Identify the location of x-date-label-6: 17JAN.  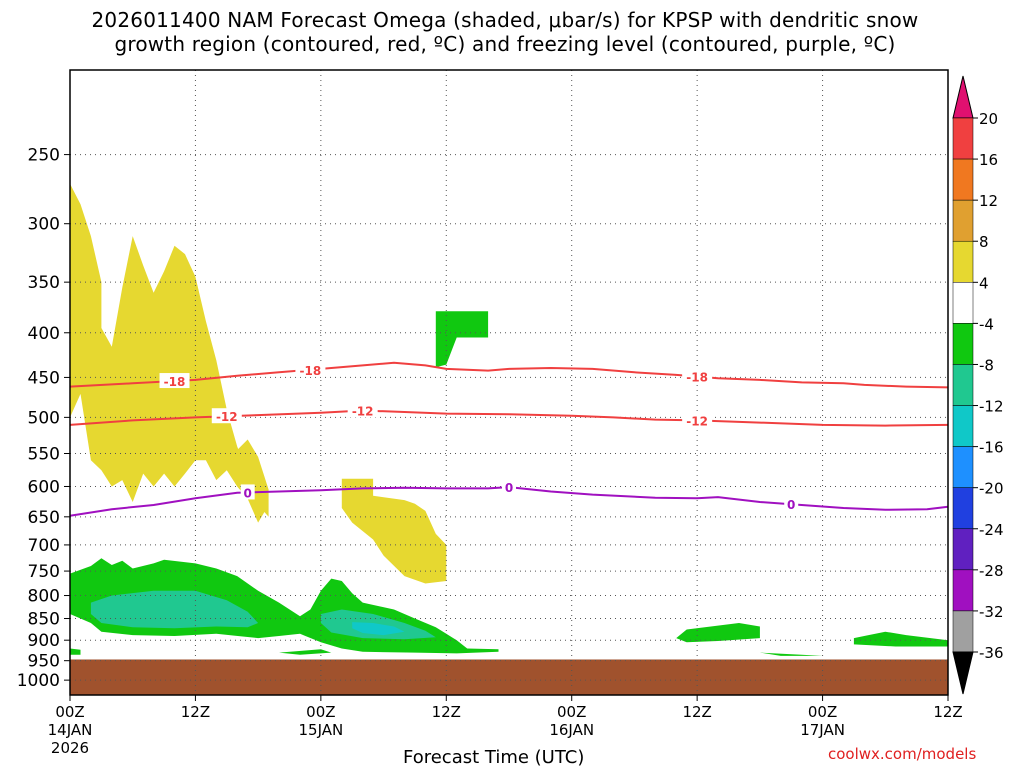
(822, 730).